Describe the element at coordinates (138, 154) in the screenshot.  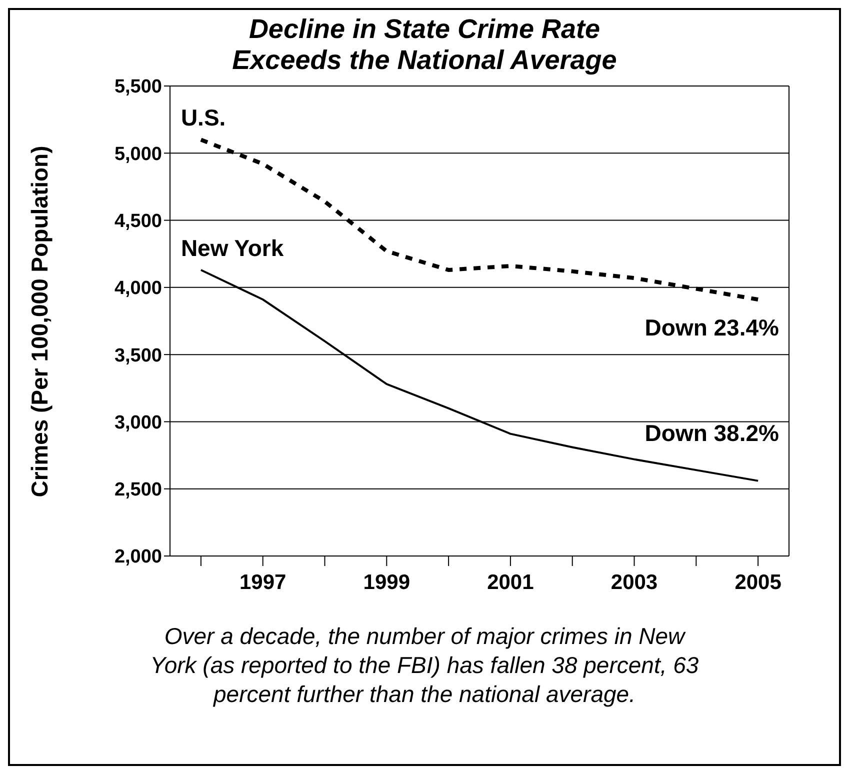
I see `y-tick-label: 5,000` at that location.